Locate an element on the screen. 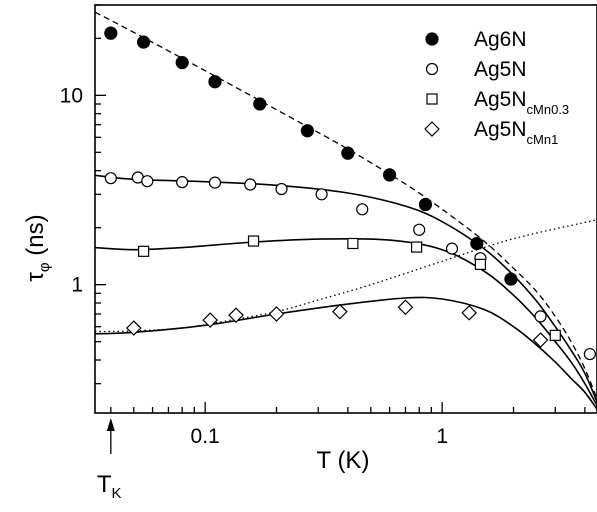 The image size is (597, 512). legend-label-main: Ag6N is located at coordinates (500, 39).